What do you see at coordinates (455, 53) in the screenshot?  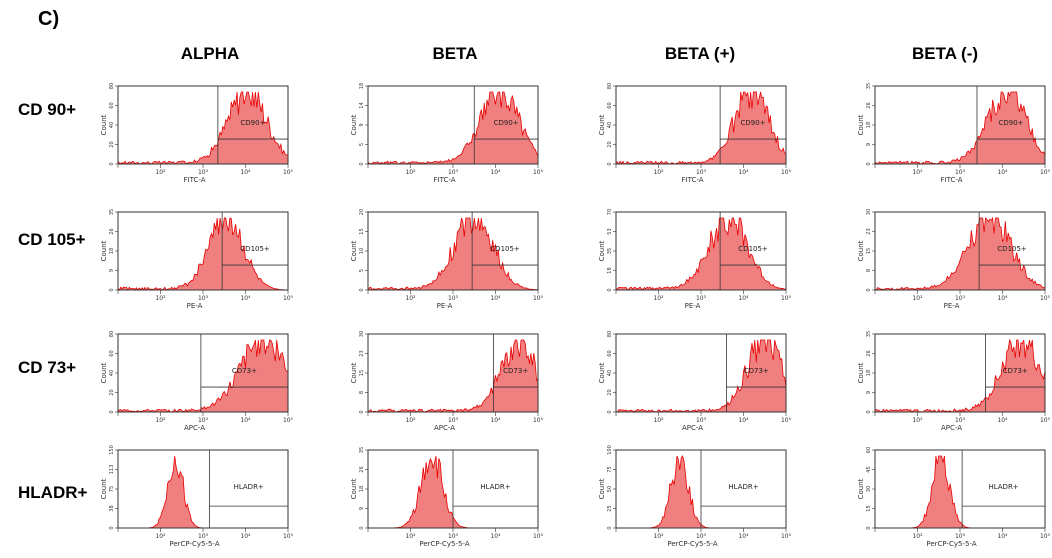 I see `column-header-beta: BETA` at bounding box center [455, 53].